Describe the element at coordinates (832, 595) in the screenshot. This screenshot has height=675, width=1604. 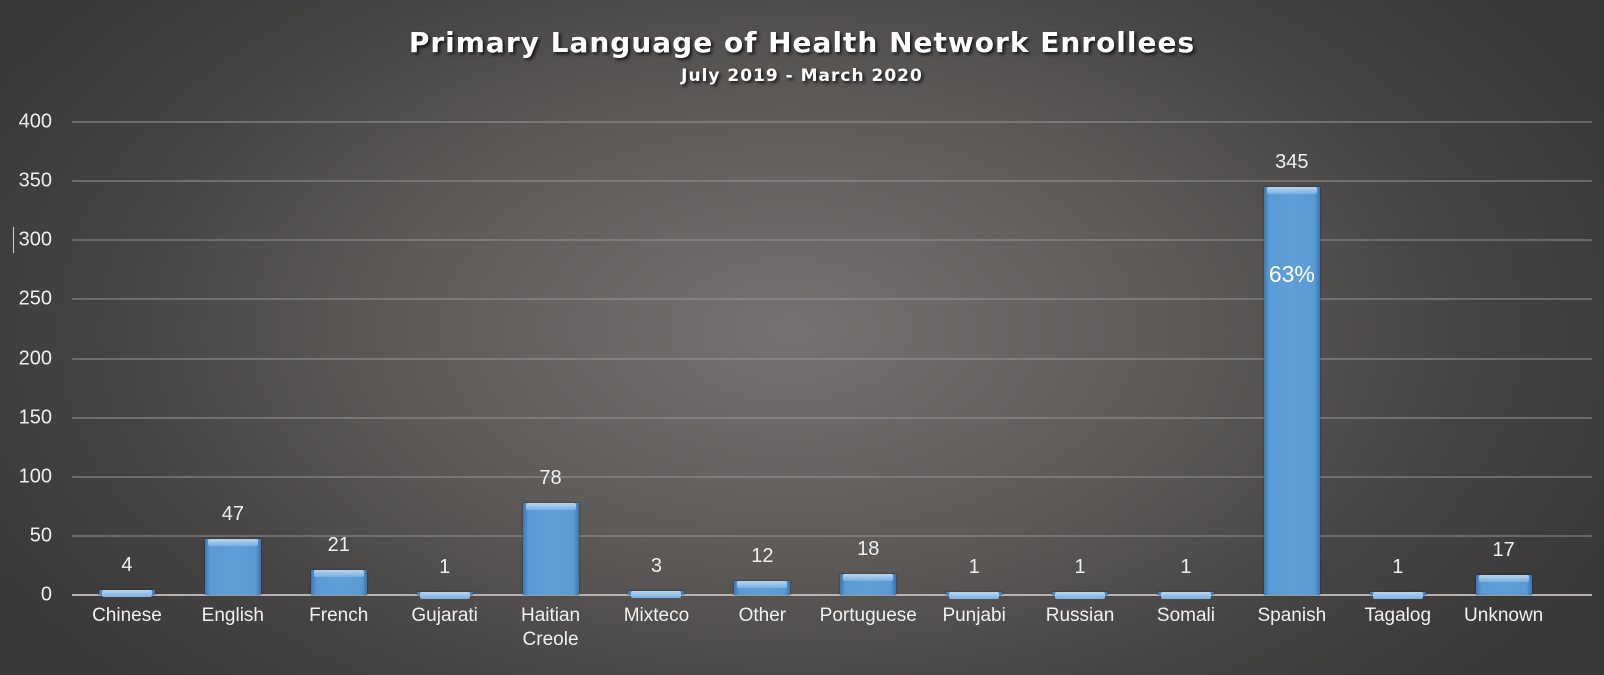
I see `x-axis-line` at that location.